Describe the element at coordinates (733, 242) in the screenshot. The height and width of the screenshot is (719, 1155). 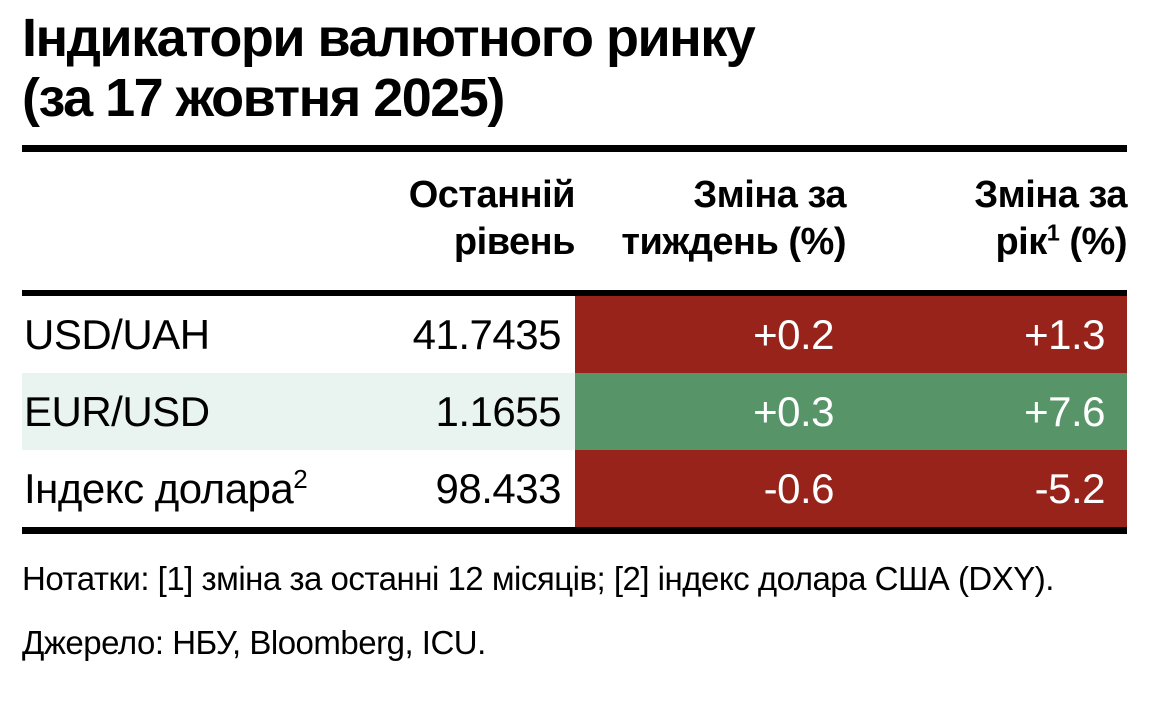
I see `header-week-change-line2: тиждень (%)` at that location.